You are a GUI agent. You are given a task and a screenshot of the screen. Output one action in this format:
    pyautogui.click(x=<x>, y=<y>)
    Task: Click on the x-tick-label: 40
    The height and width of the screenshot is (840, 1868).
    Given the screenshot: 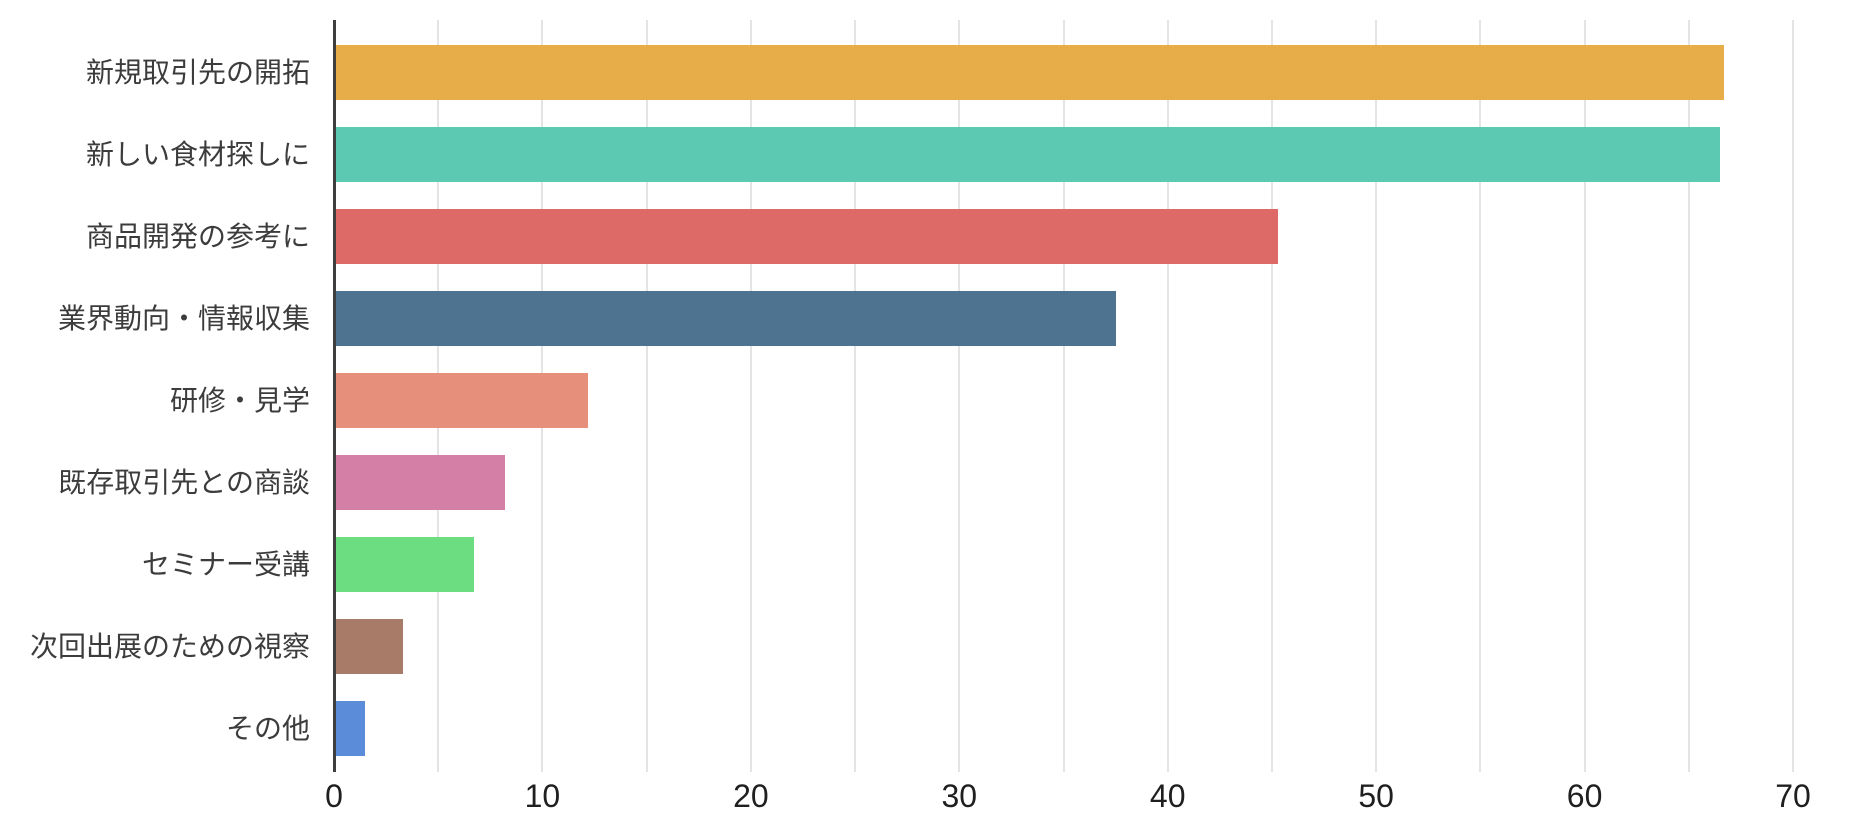 What is the action you would take?
    pyautogui.click(x=1167, y=796)
    